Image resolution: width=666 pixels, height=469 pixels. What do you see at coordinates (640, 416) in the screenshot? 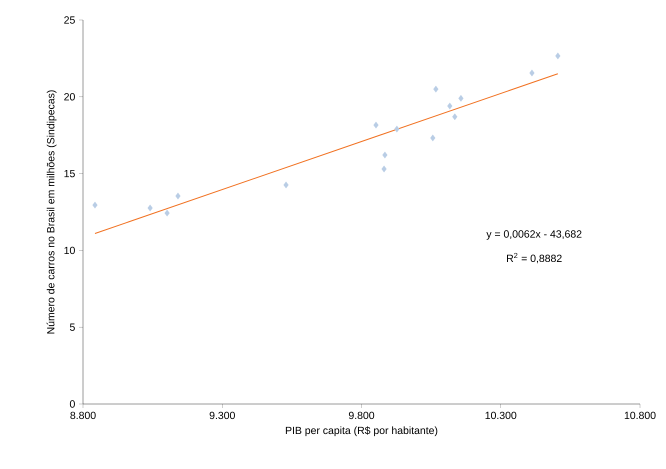
I see `x-tick-label: 10.800` at bounding box center [640, 416].